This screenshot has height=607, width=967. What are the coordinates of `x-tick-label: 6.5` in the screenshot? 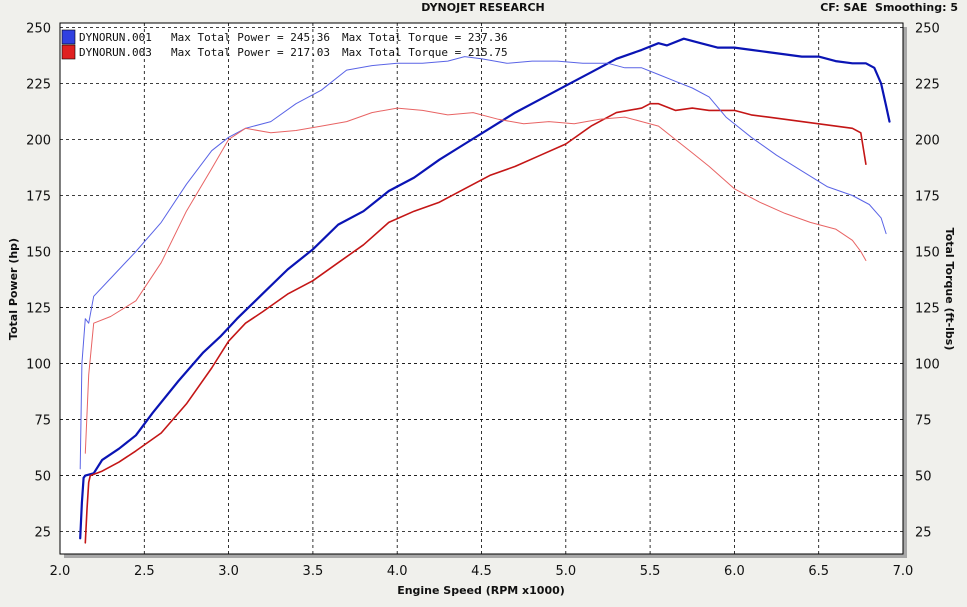 It's located at (818, 571).